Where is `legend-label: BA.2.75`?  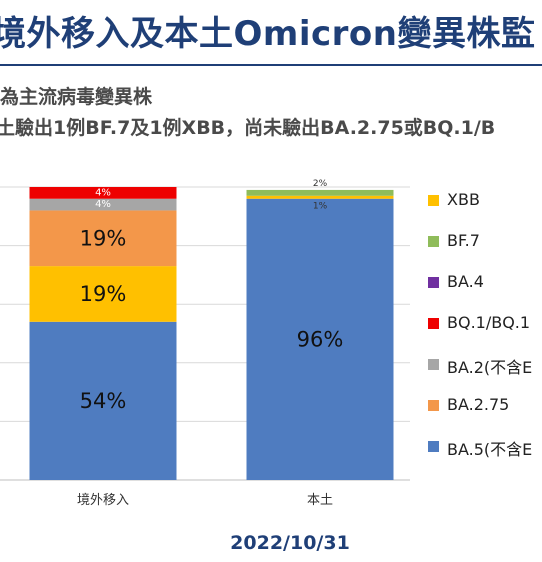
legend-label: BA.2.75 is located at coordinates (478, 404).